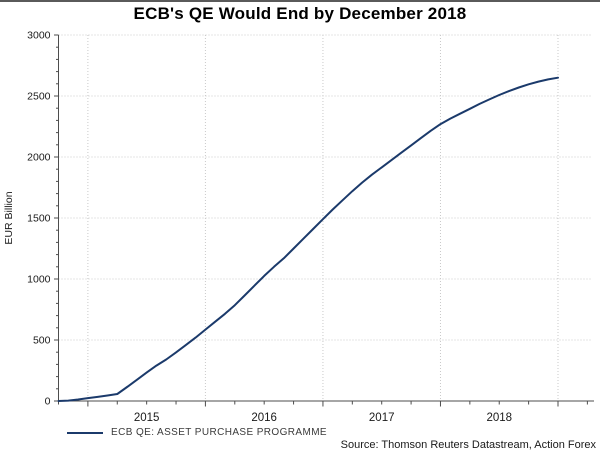 The height and width of the screenshot is (456, 600). I want to click on y-ticks, so click(56, 218).